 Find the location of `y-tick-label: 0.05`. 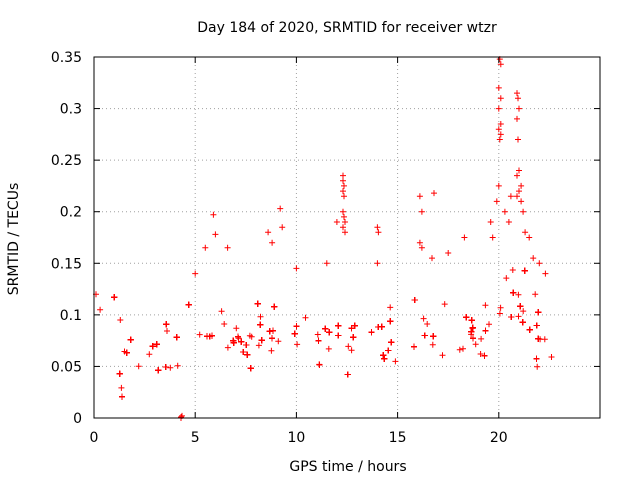

y-tick-label: 0.05 is located at coordinates (66, 367).